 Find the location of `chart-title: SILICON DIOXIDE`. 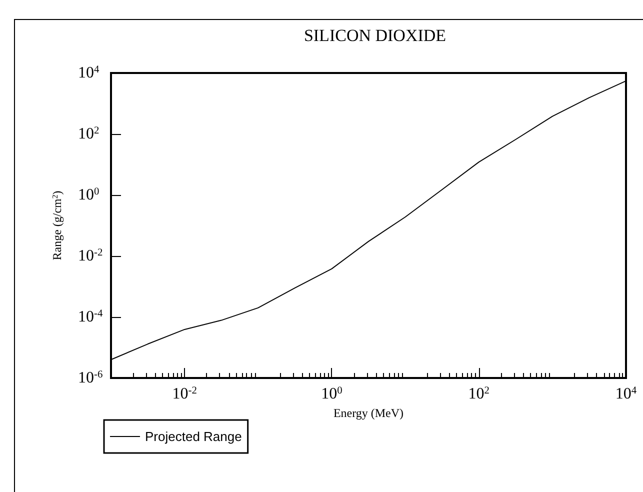

chart-title: SILICON DIOXIDE is located at coordinates (375, 35).